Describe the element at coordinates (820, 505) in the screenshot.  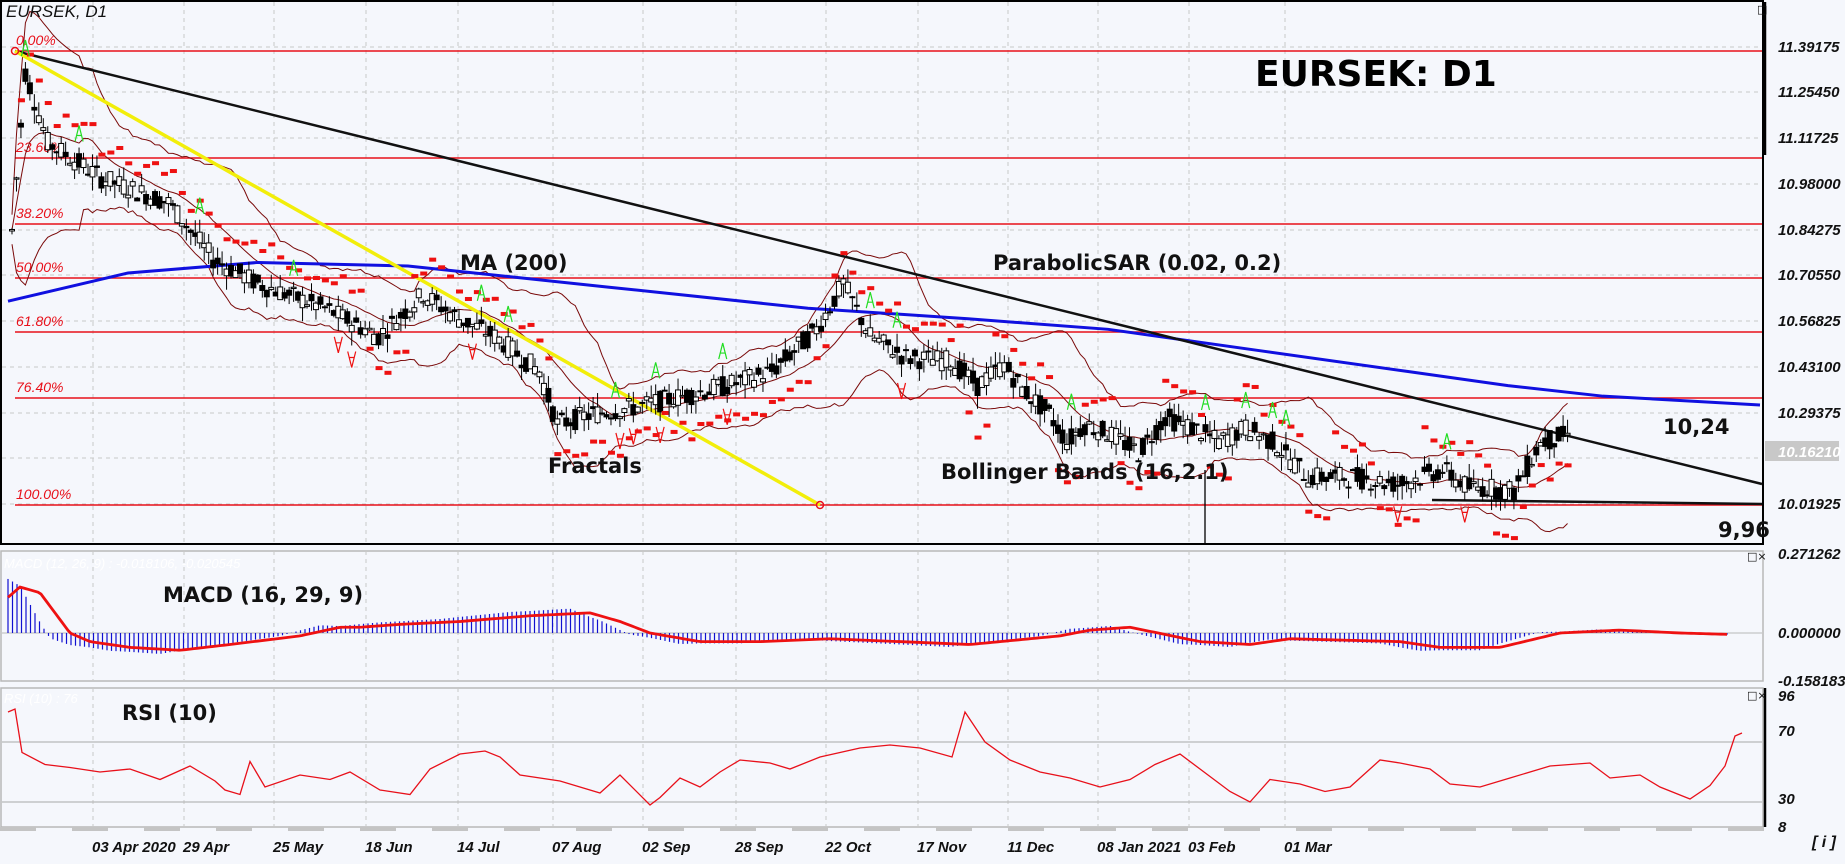
I see `fib-anchor-end` at that location.